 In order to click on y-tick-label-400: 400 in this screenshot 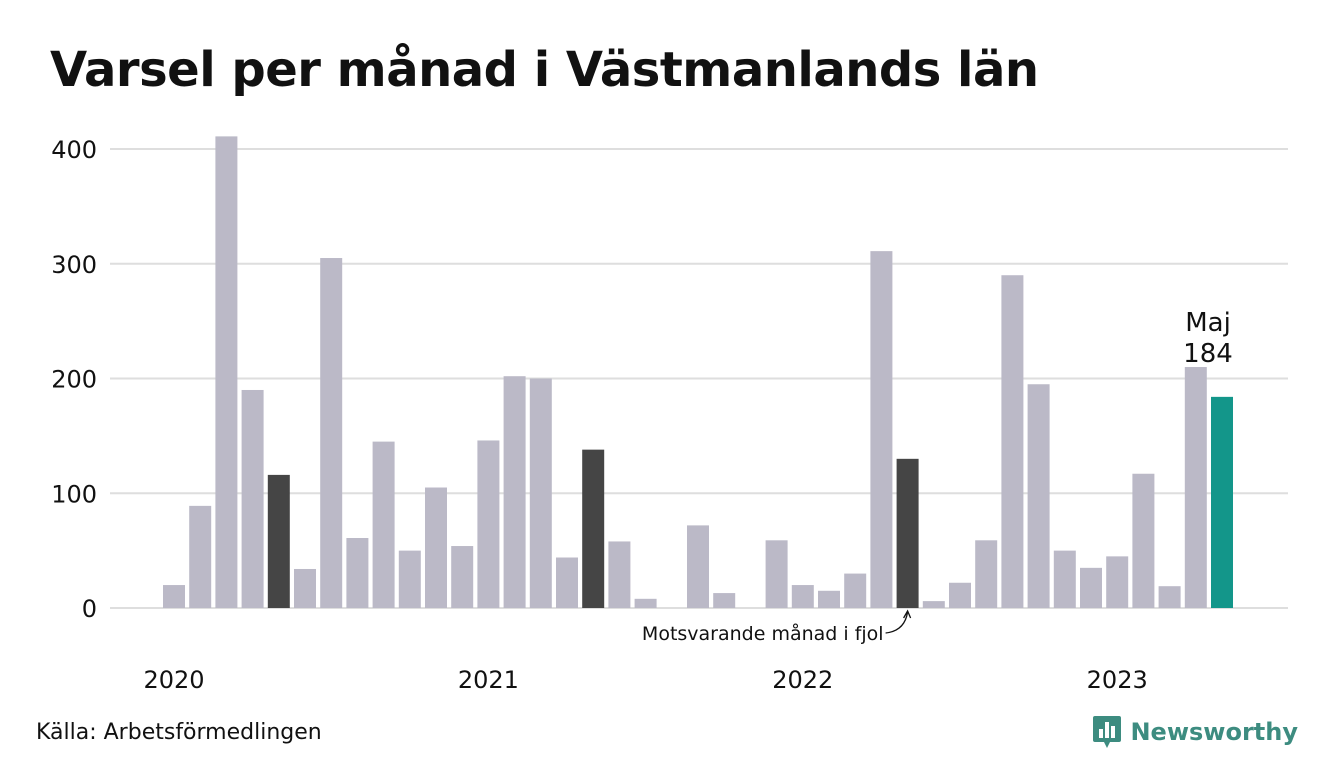, I will do `click(74, 150)`.